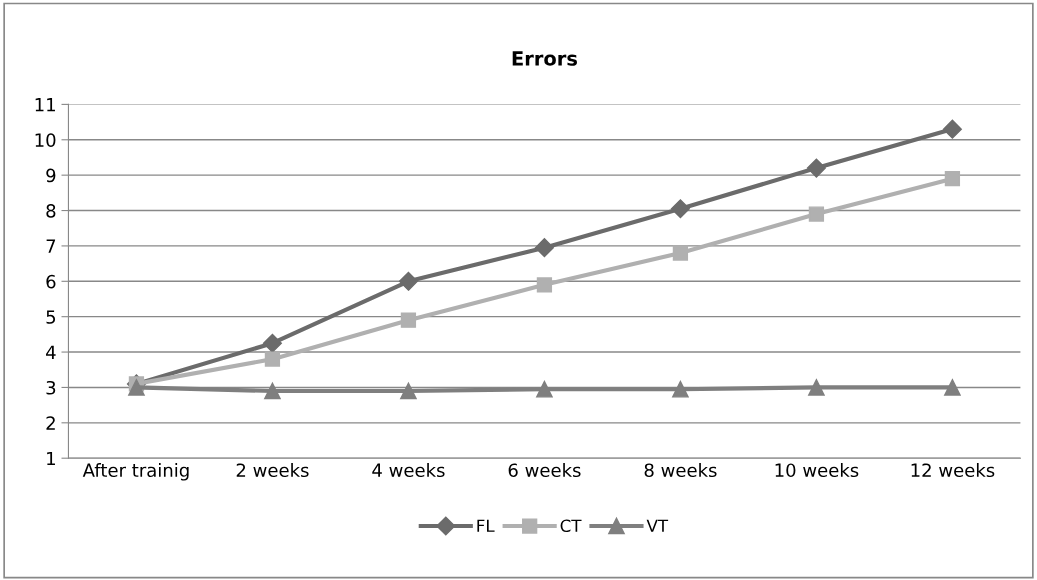 This screenshot has height=580, width=1037. What do you see at coordinates (680, 470) in the screenshot?
I see `x-tick-label: 8 weeks` at bounding box center [680, 470].